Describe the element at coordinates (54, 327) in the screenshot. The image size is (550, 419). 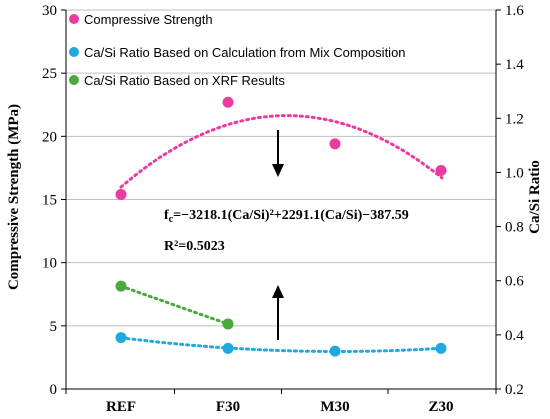
I see `y-left-tick-label-1: 5` at that location.